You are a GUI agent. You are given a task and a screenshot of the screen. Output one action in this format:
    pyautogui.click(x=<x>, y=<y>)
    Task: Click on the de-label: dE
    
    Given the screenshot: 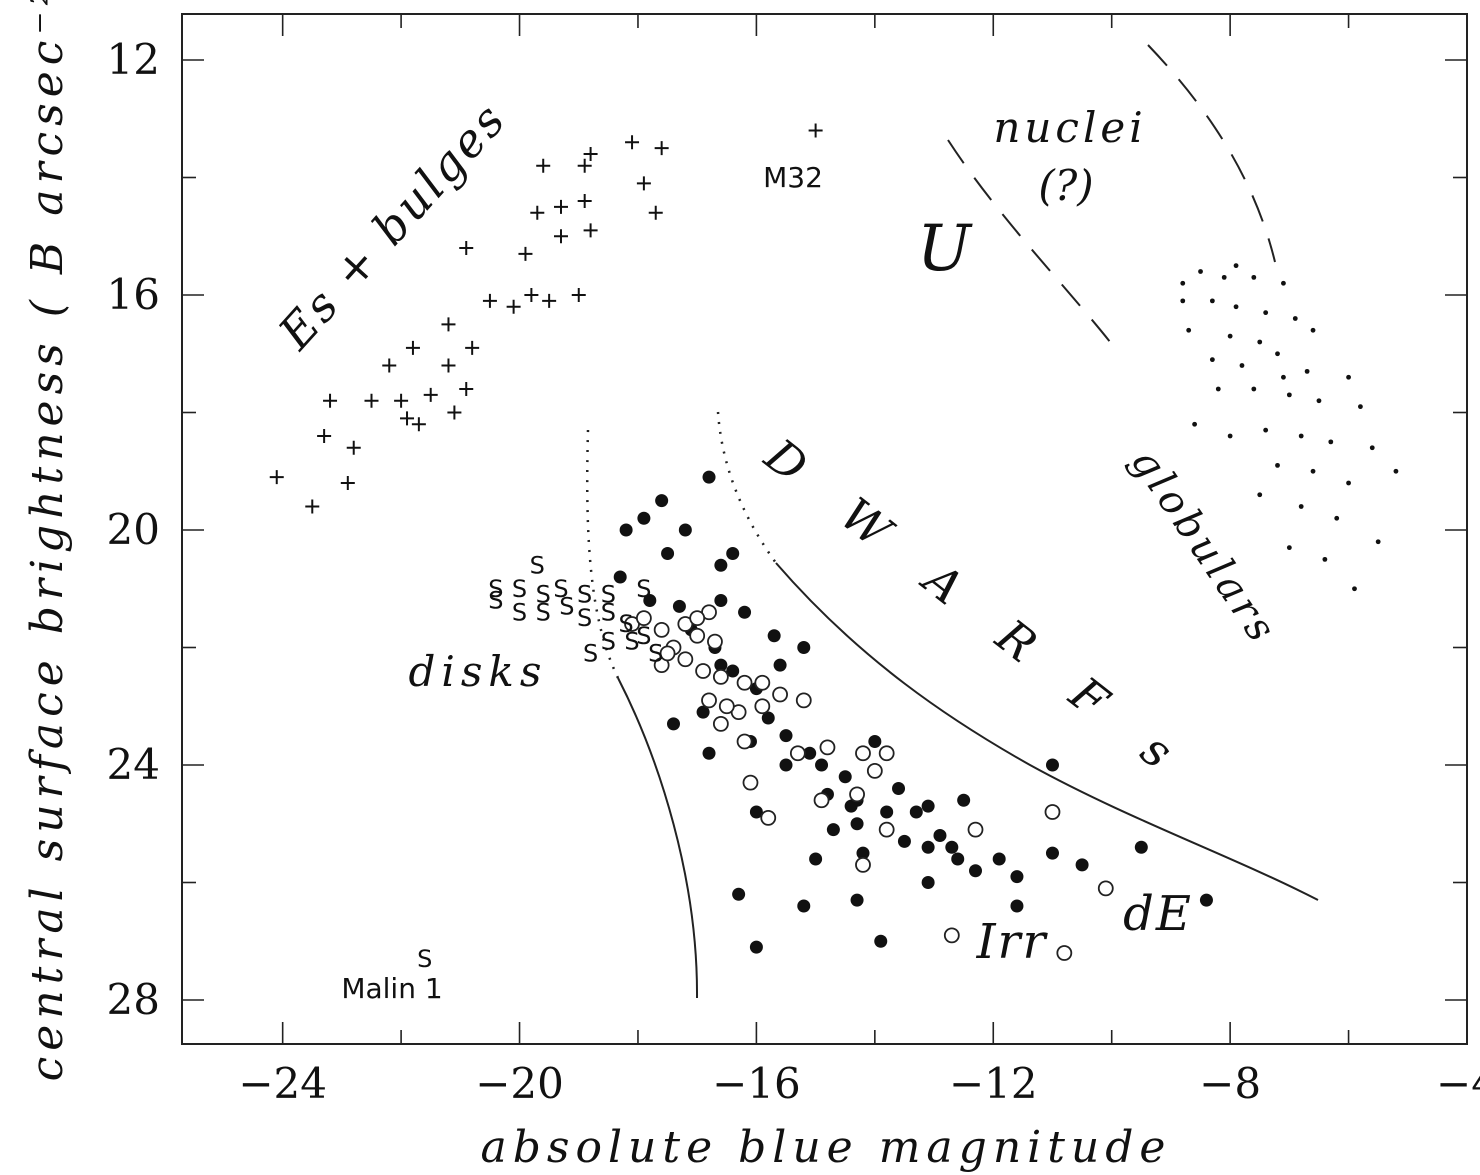 What is the action you would take?
    pyautogui.click(x=1158, y=914)
    